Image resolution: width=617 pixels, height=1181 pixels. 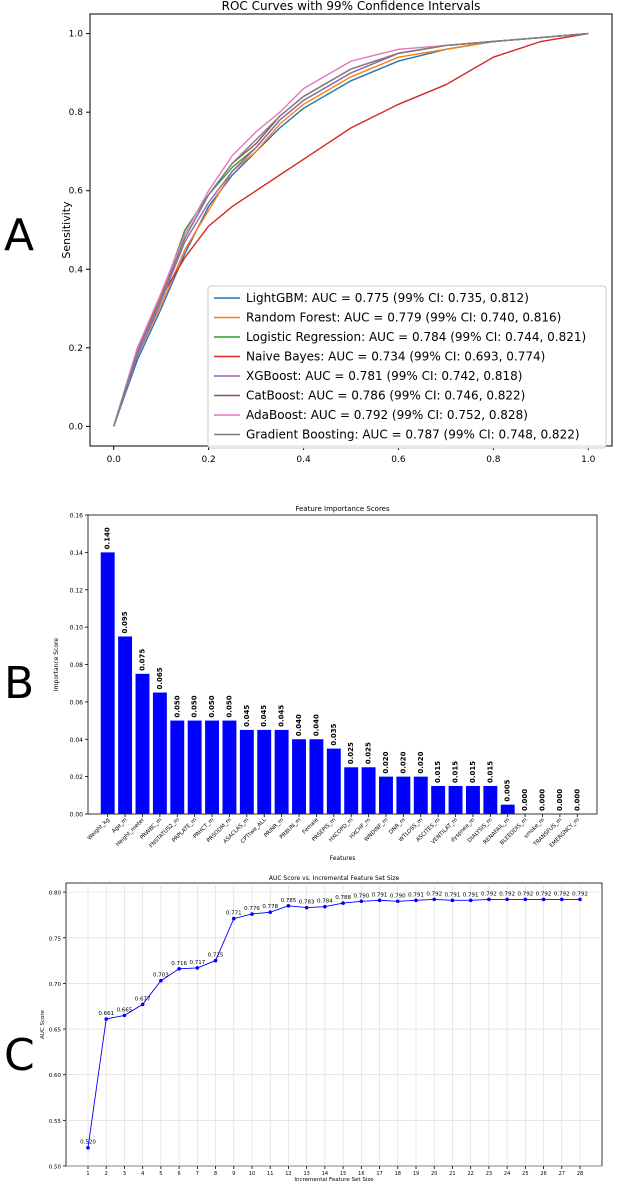 I want to click on x-tick-label: 18, so click(x=398, y=1174).